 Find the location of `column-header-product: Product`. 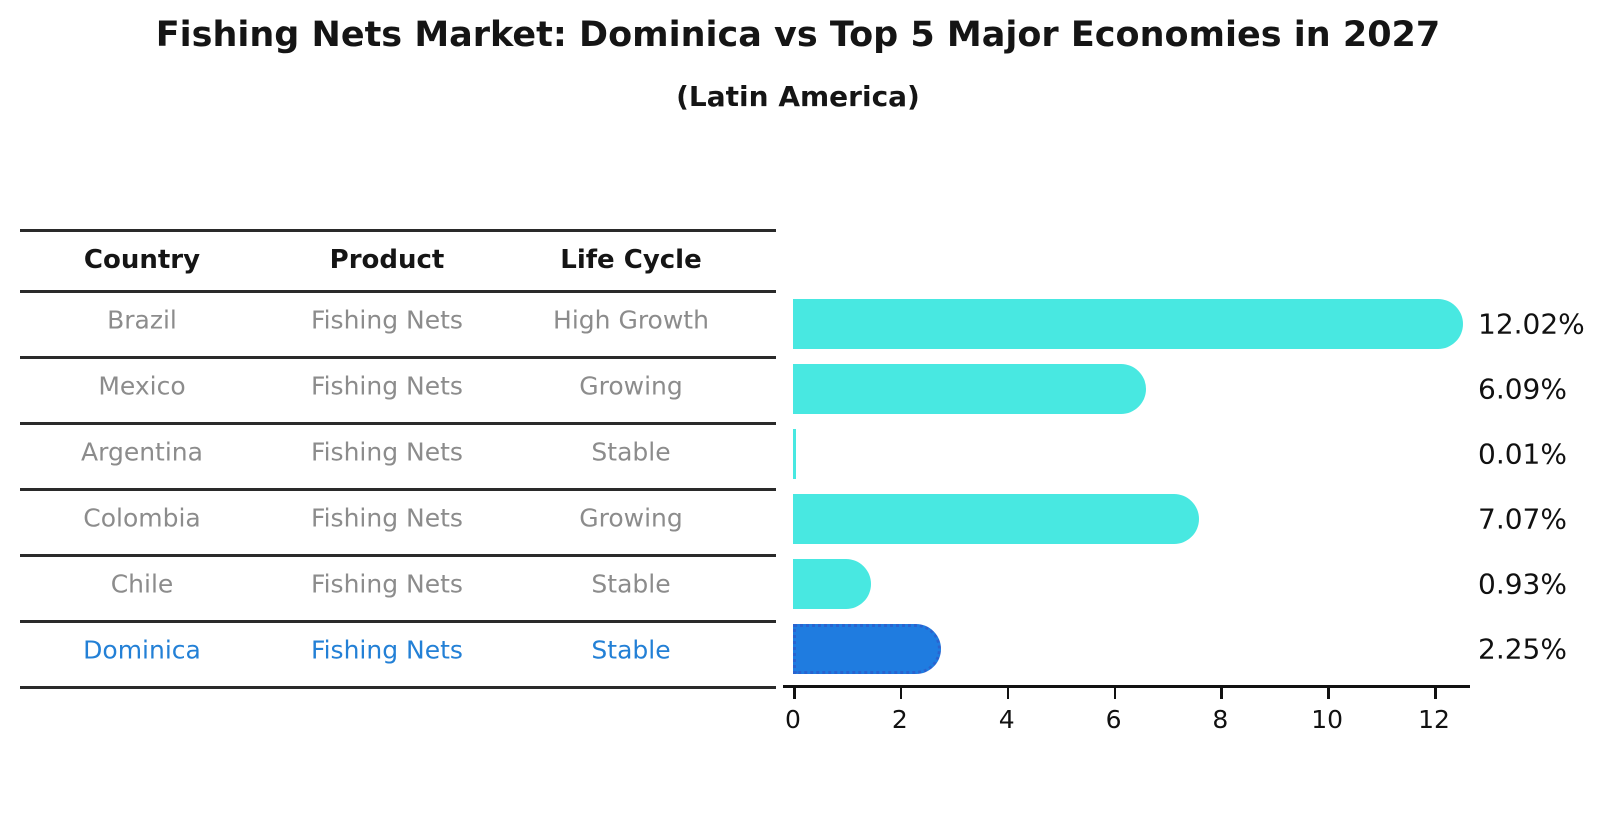

column-header-product: Product is located at coordinates (387, 259).